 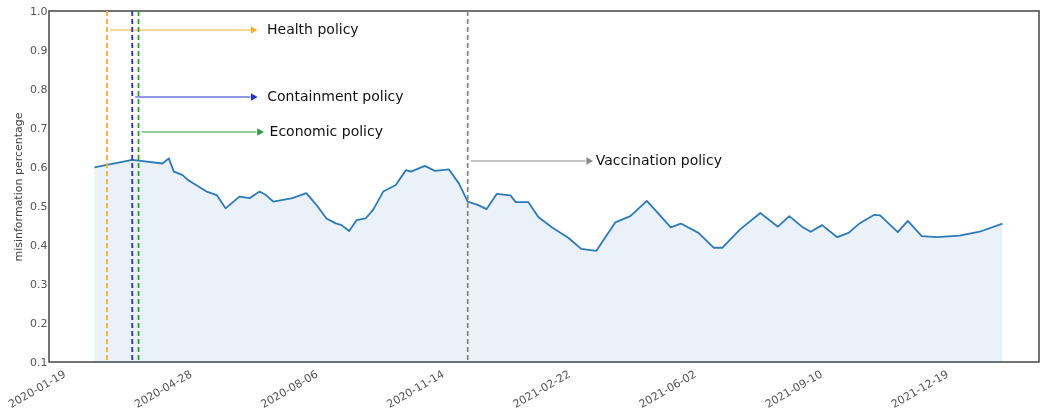 I want to click on y-axis-title: misinformation percentage, so click(x=19, y=187).